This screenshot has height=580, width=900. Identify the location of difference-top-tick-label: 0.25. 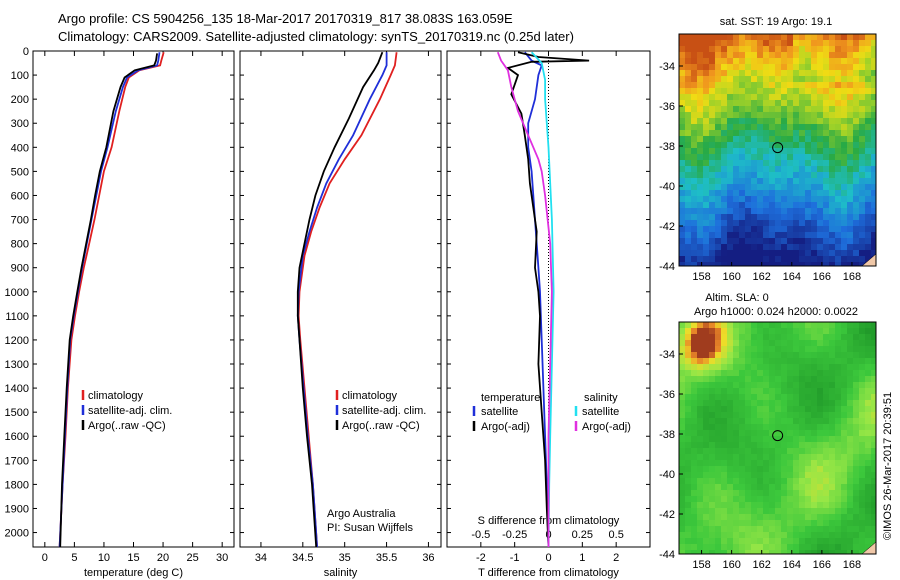
(582, 535).